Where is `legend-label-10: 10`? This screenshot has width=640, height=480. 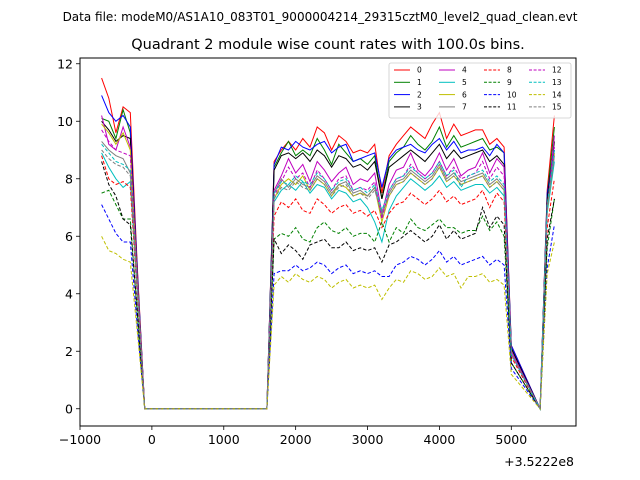
legend-label-10: 10 is located at coordinates (512, 94).